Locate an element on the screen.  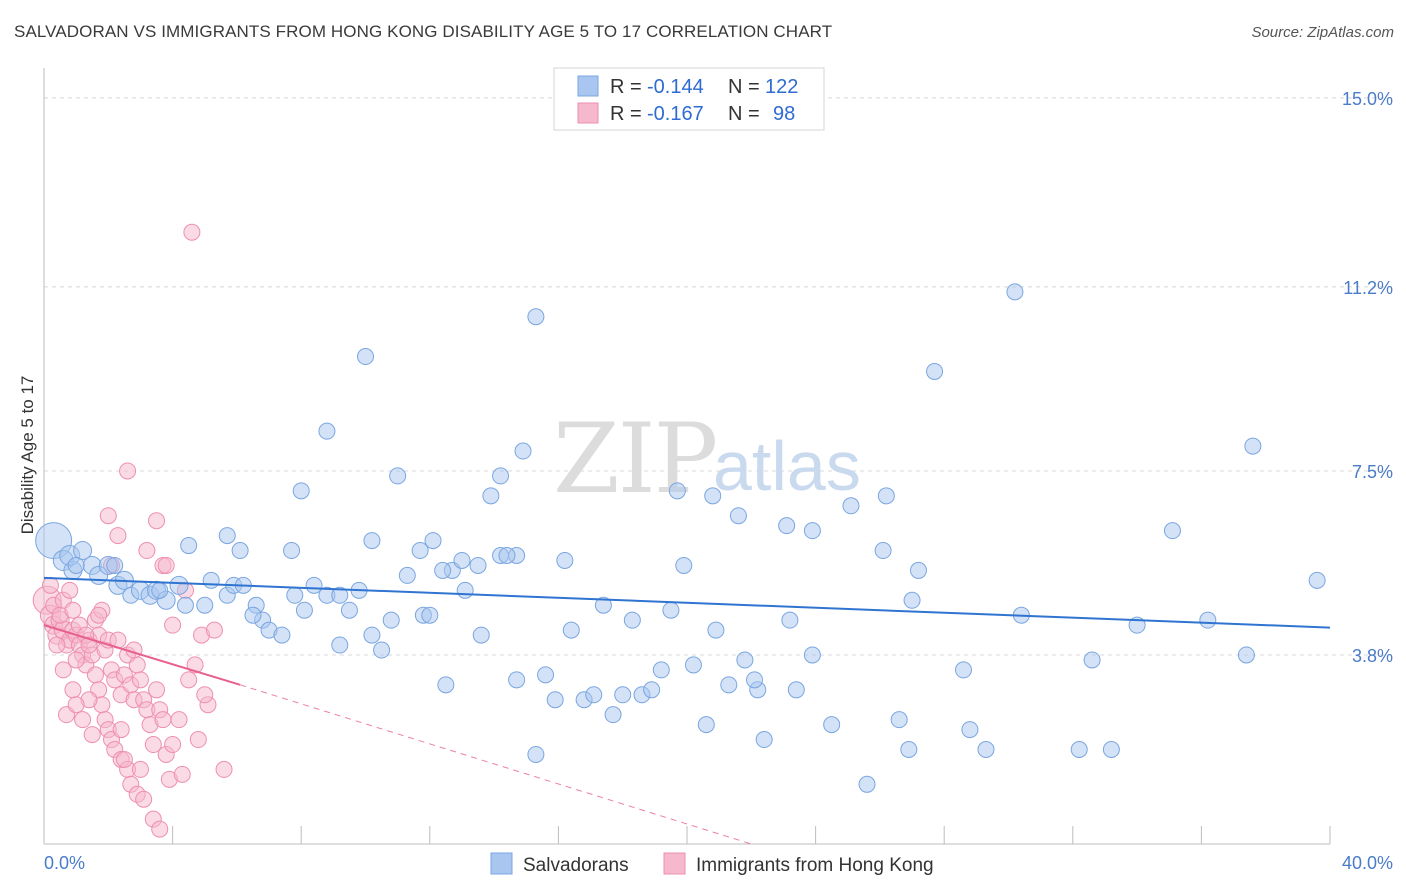
x-tick-label-max: 40.0% is located at coordinates (1367, 863).